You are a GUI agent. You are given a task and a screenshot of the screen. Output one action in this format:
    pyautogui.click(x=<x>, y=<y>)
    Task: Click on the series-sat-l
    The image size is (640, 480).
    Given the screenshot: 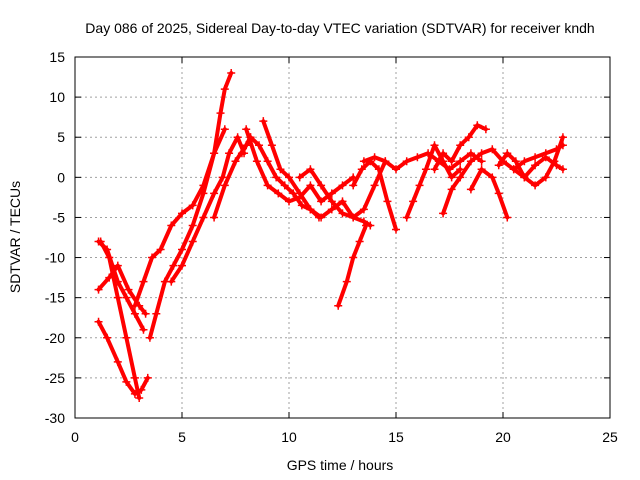 What is the action you would take?
    pyautogui.click(x=335, y=197)
    